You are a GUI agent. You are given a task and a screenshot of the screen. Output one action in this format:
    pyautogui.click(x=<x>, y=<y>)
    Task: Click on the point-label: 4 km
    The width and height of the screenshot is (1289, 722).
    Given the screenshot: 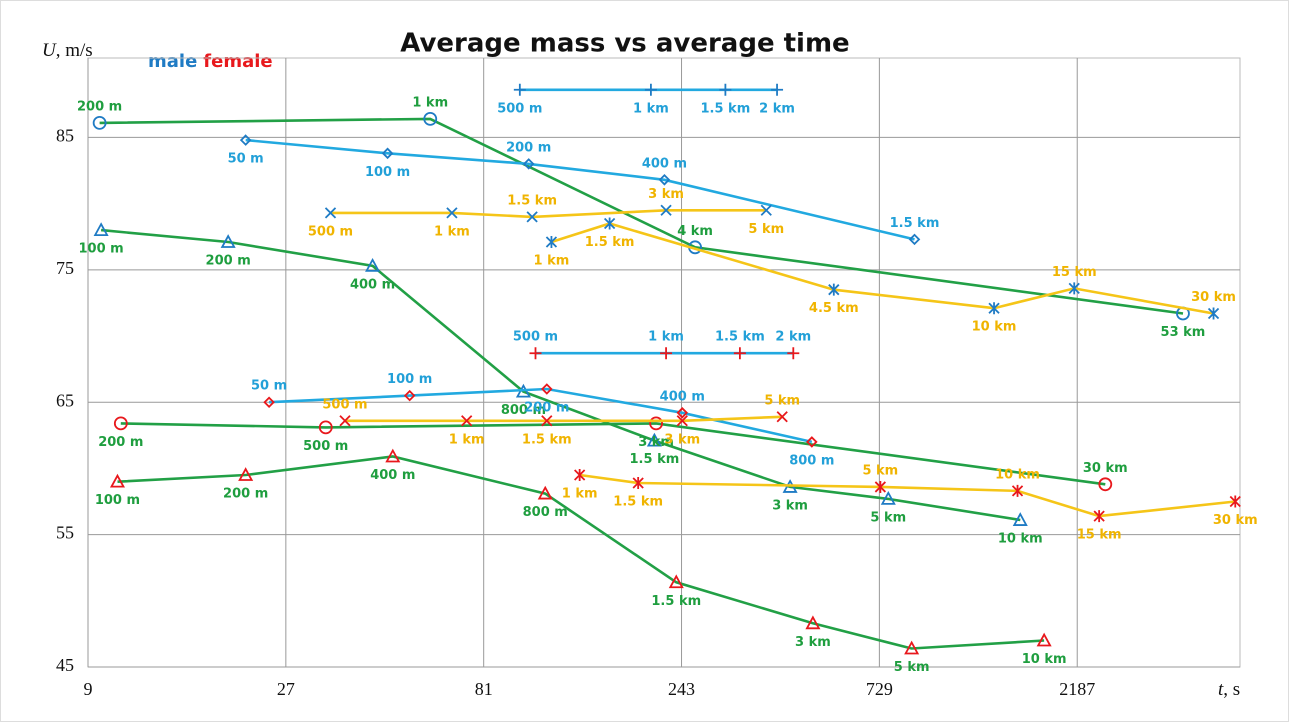 What is the action you would take?
    pyautogui.click(x=695, y=231)
    